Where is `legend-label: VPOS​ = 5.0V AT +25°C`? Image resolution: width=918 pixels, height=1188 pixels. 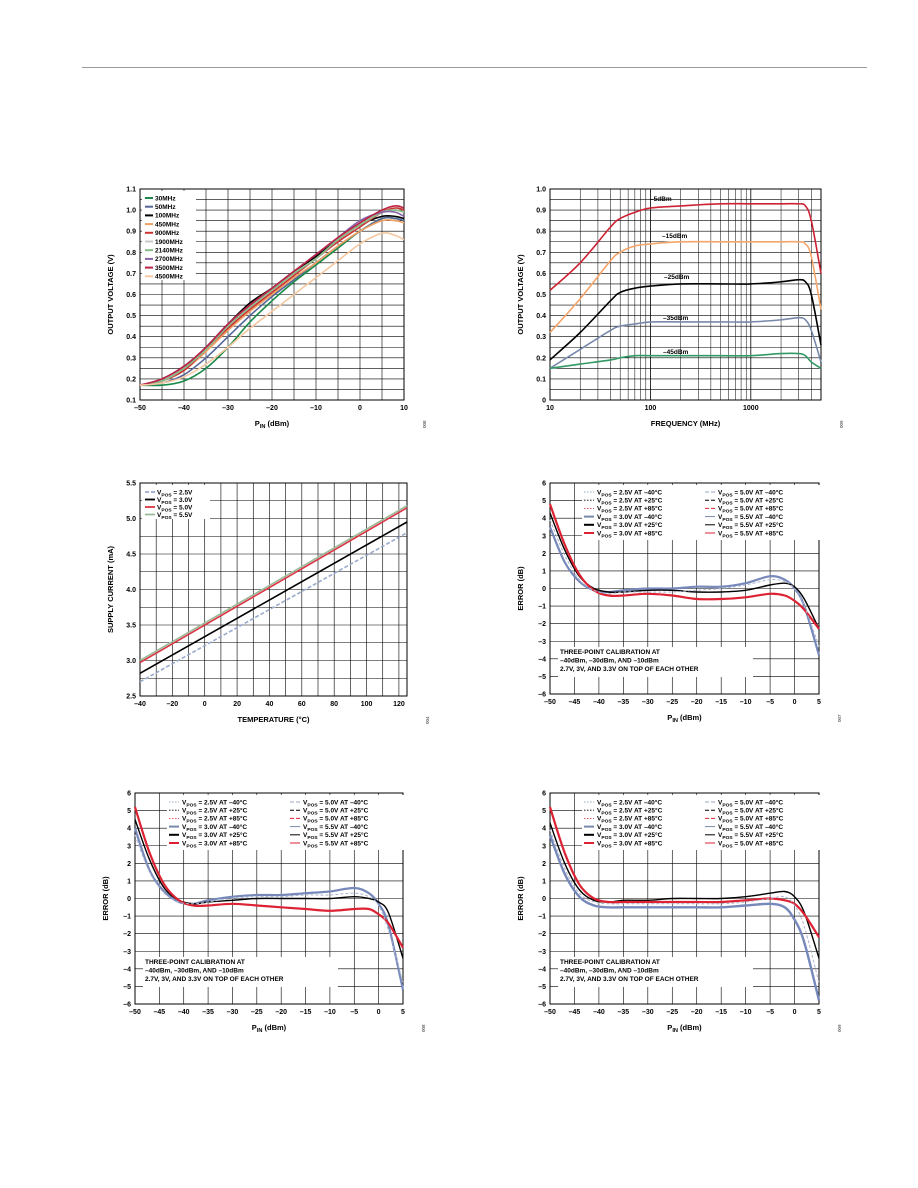 legend-label: VPOS​ = 5.0V AT +25°C is located at coordinates (751, 812).